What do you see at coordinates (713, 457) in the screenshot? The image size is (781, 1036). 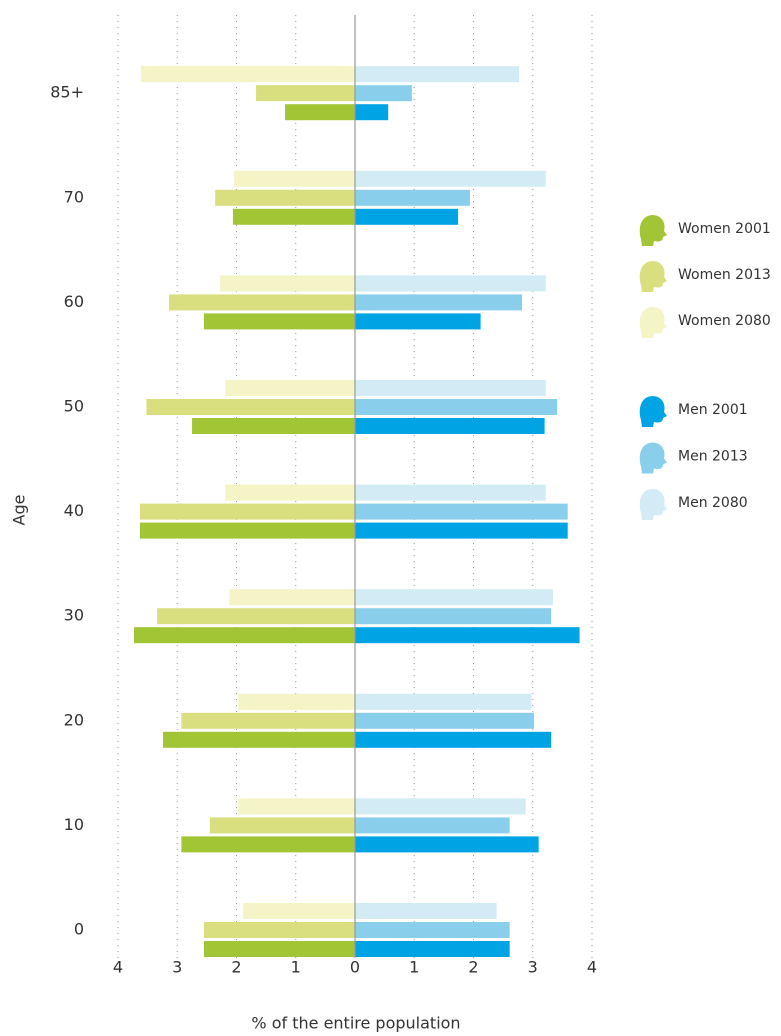 I see `legend-label: Men 2013` at bounding box center [713, 457].